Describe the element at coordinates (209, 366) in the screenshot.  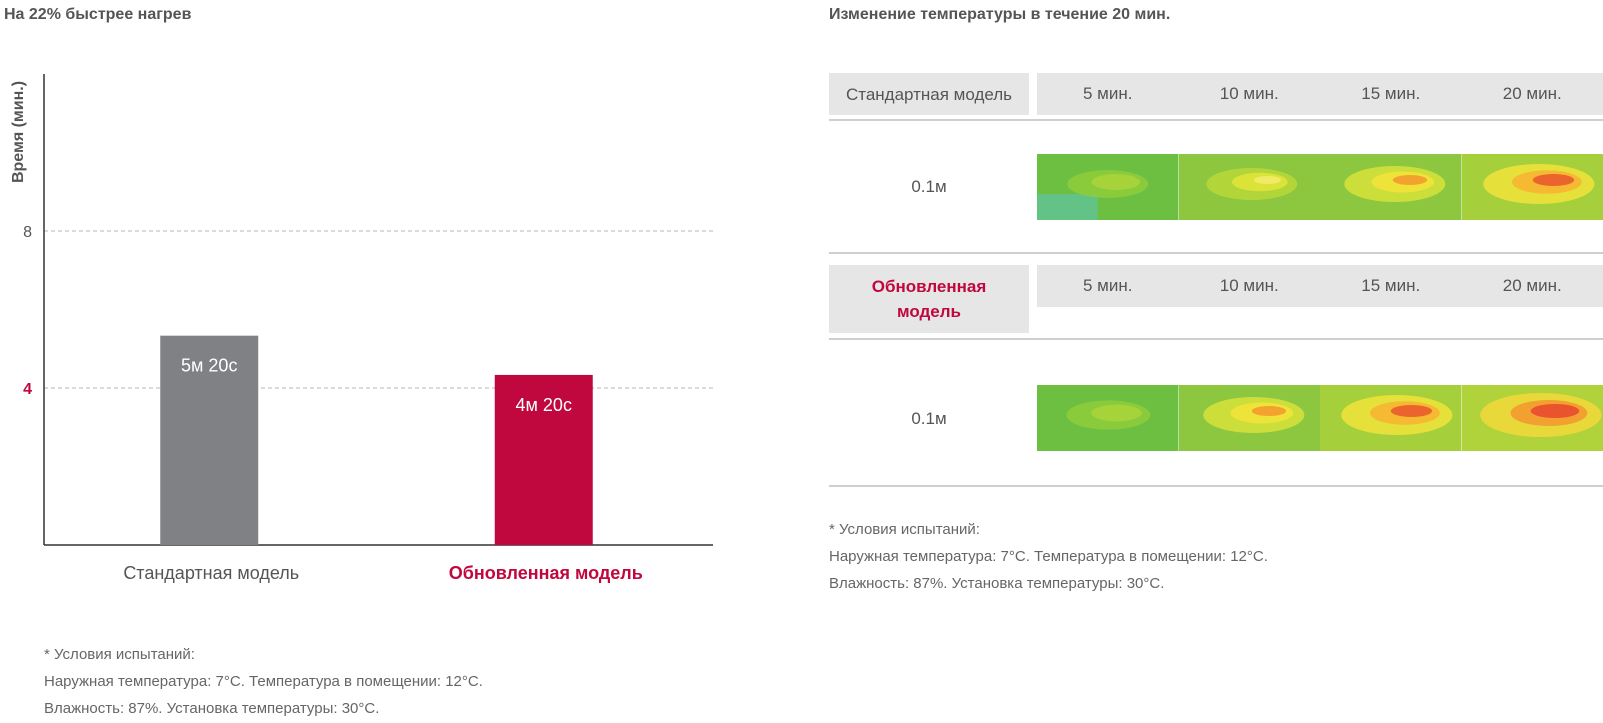
I see `bar-value-label: 5м 20с` at that location.